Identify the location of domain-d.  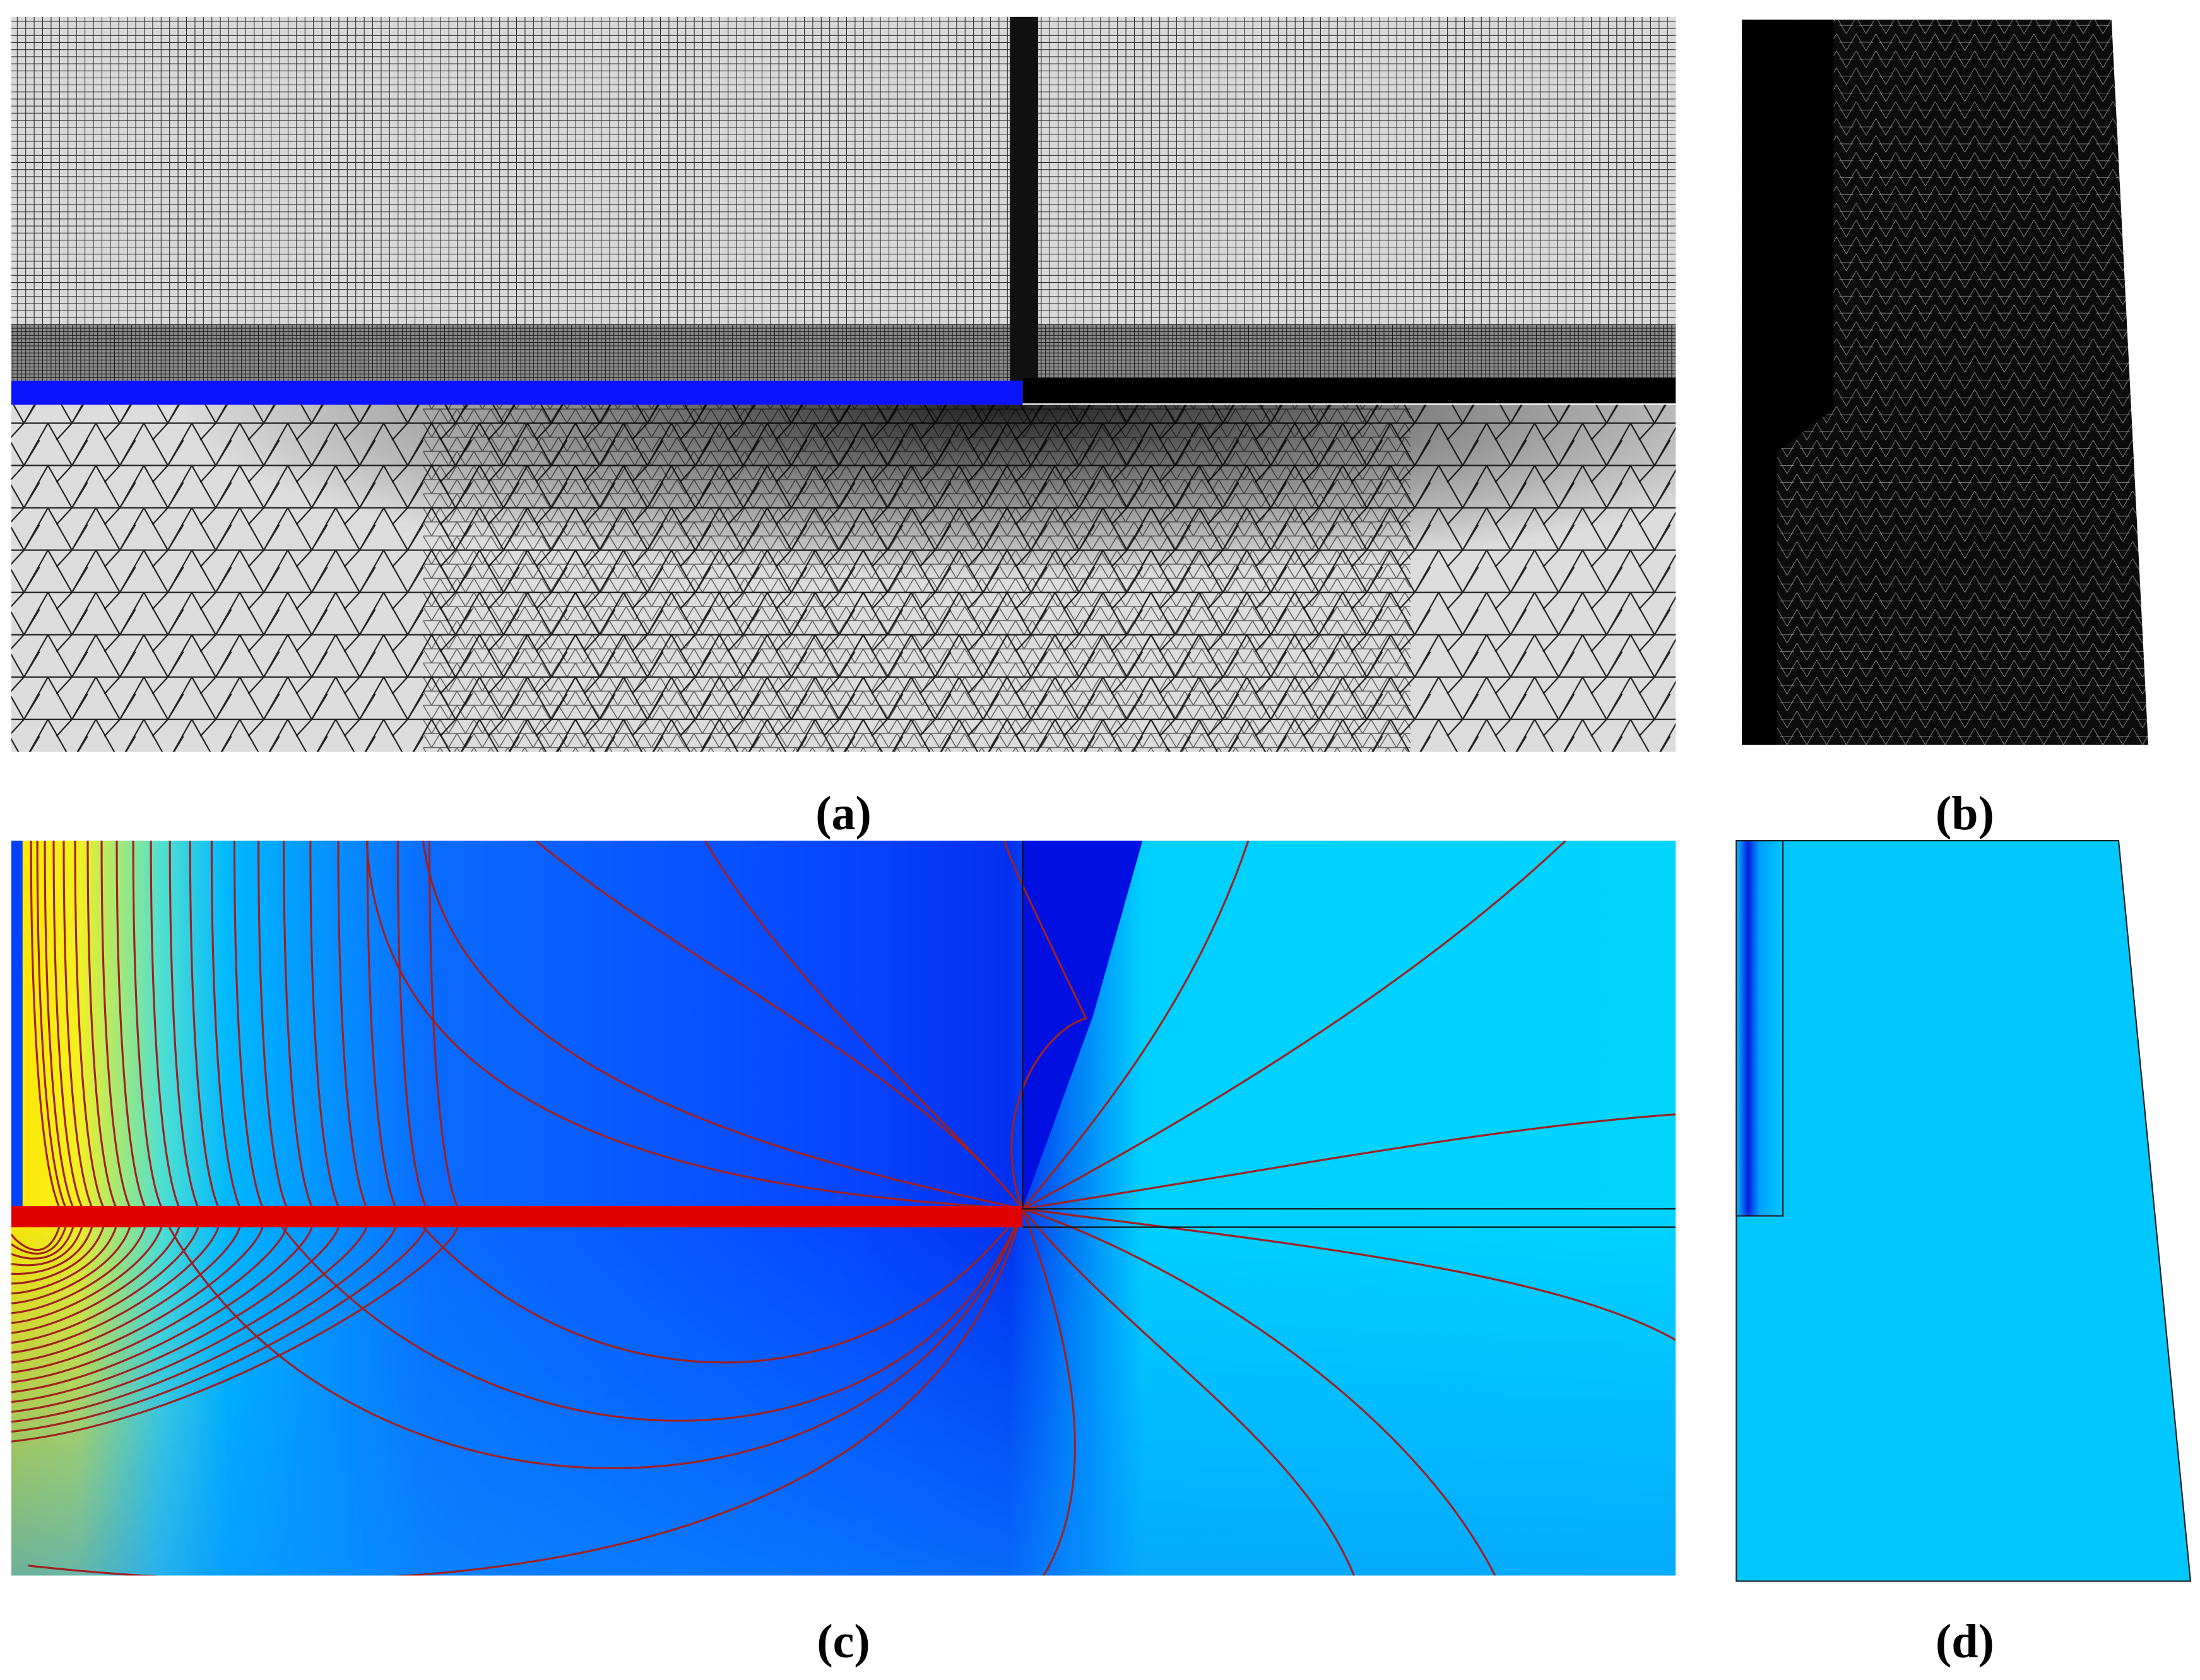
(1964, 1210).